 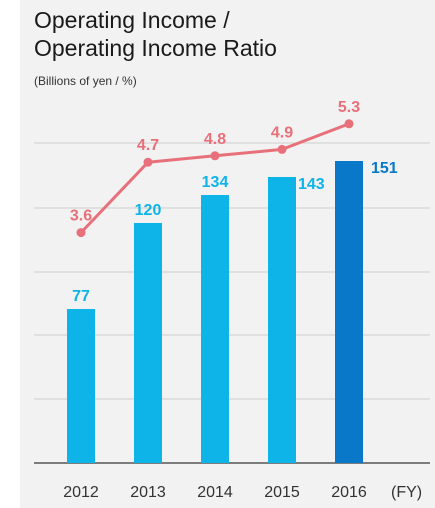 What do you see at coordinates (349, 124) in the screenshot?
I see `ratio-point-2016` at bounding box center [349, 124].